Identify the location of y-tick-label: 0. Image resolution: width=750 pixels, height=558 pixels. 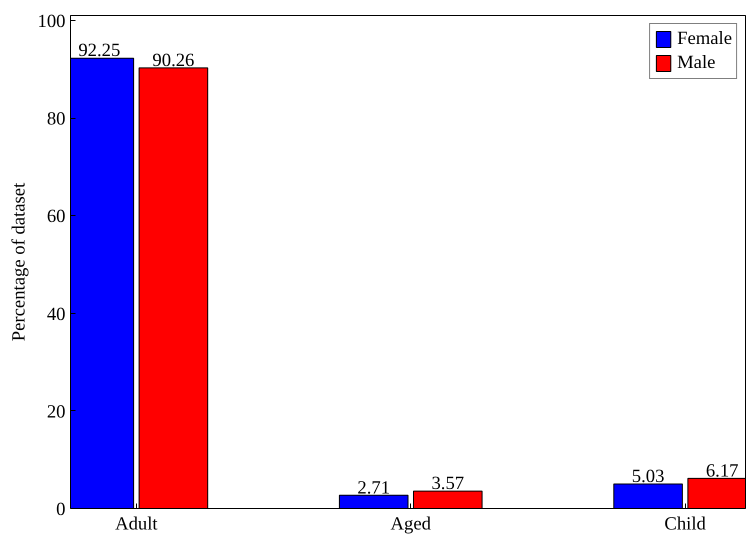
(61, 509).